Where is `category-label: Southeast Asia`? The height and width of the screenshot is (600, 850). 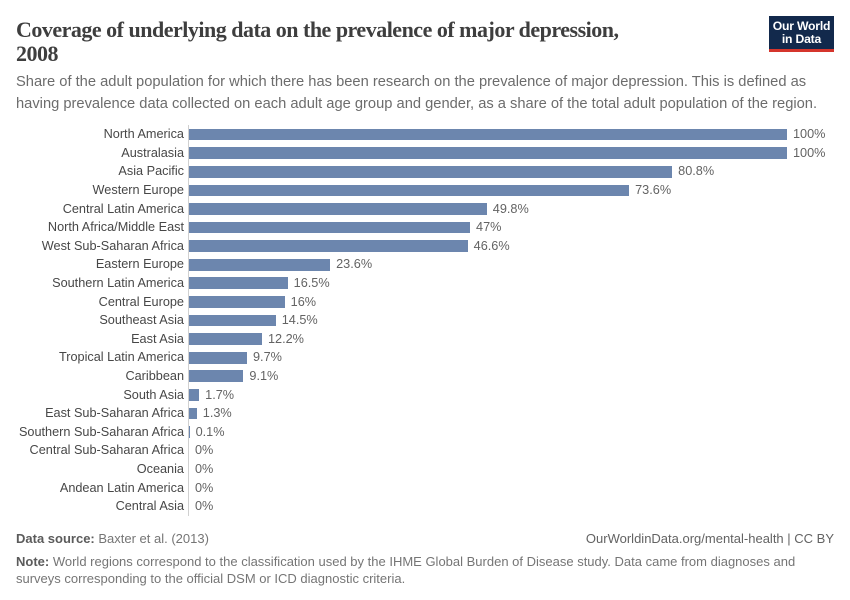
category-label: Southeast Asia is located at coordinates (141, 320).